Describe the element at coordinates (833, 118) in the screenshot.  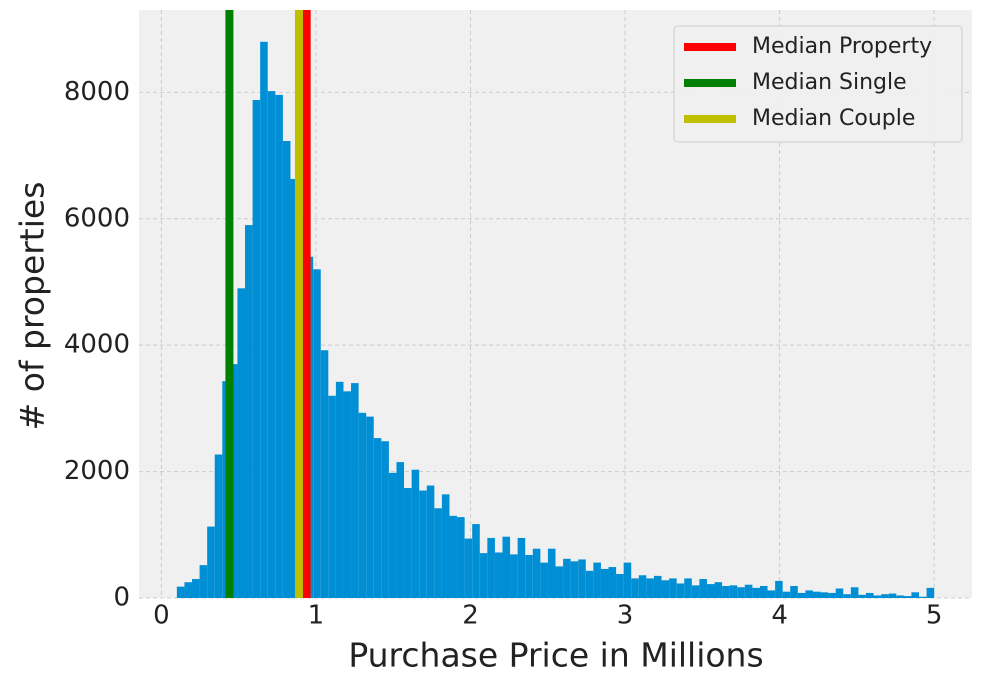
I see `legend-label: Median Couple` at that location.